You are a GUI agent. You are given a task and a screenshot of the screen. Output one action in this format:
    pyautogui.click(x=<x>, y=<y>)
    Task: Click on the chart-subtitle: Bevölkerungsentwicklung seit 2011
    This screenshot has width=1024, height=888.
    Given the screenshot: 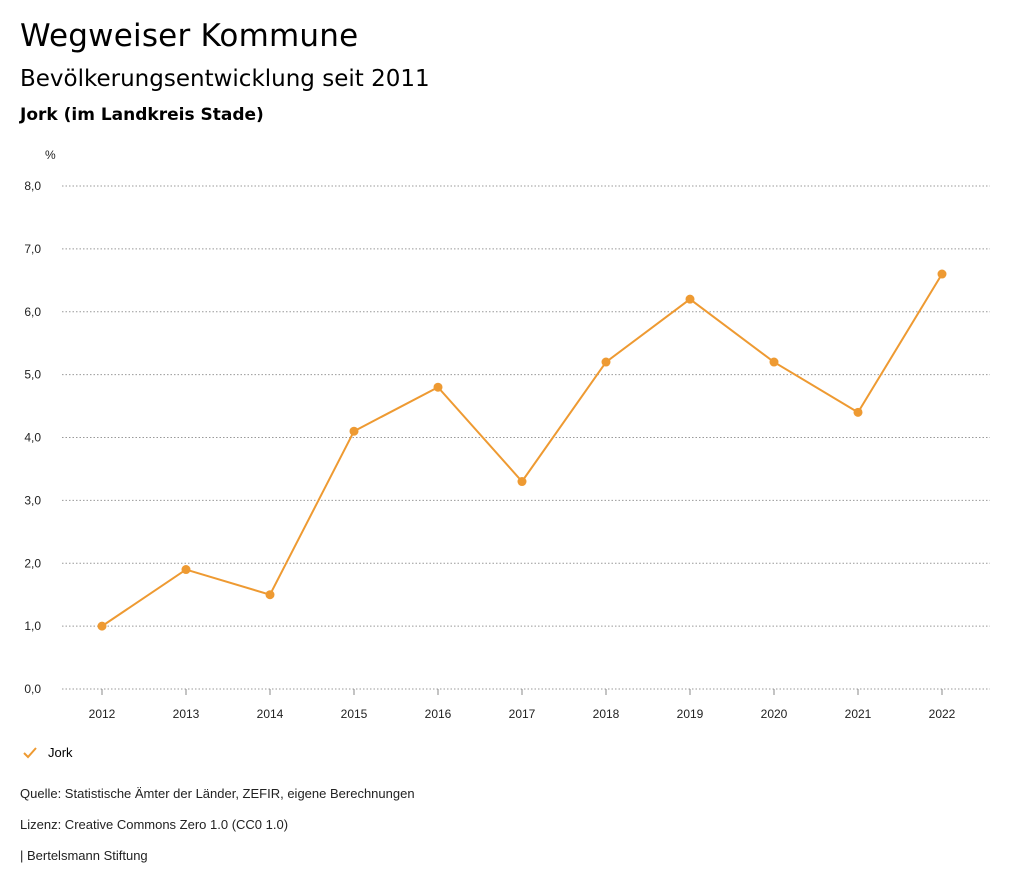 What is the action you would take?
    pyautogui.click(x=225, y=79)
    